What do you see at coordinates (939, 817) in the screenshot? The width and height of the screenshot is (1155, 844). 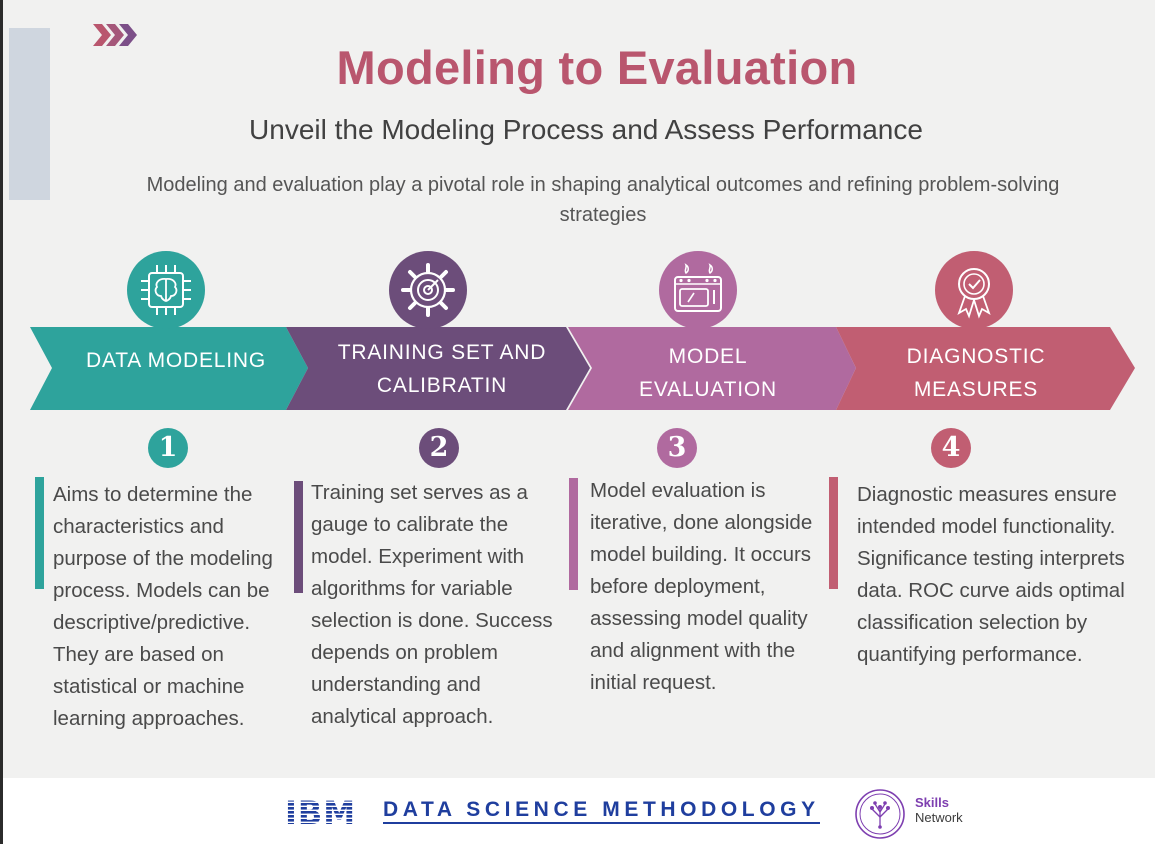 I see `skills-network-network: Network` at bounding box center [939, 817].